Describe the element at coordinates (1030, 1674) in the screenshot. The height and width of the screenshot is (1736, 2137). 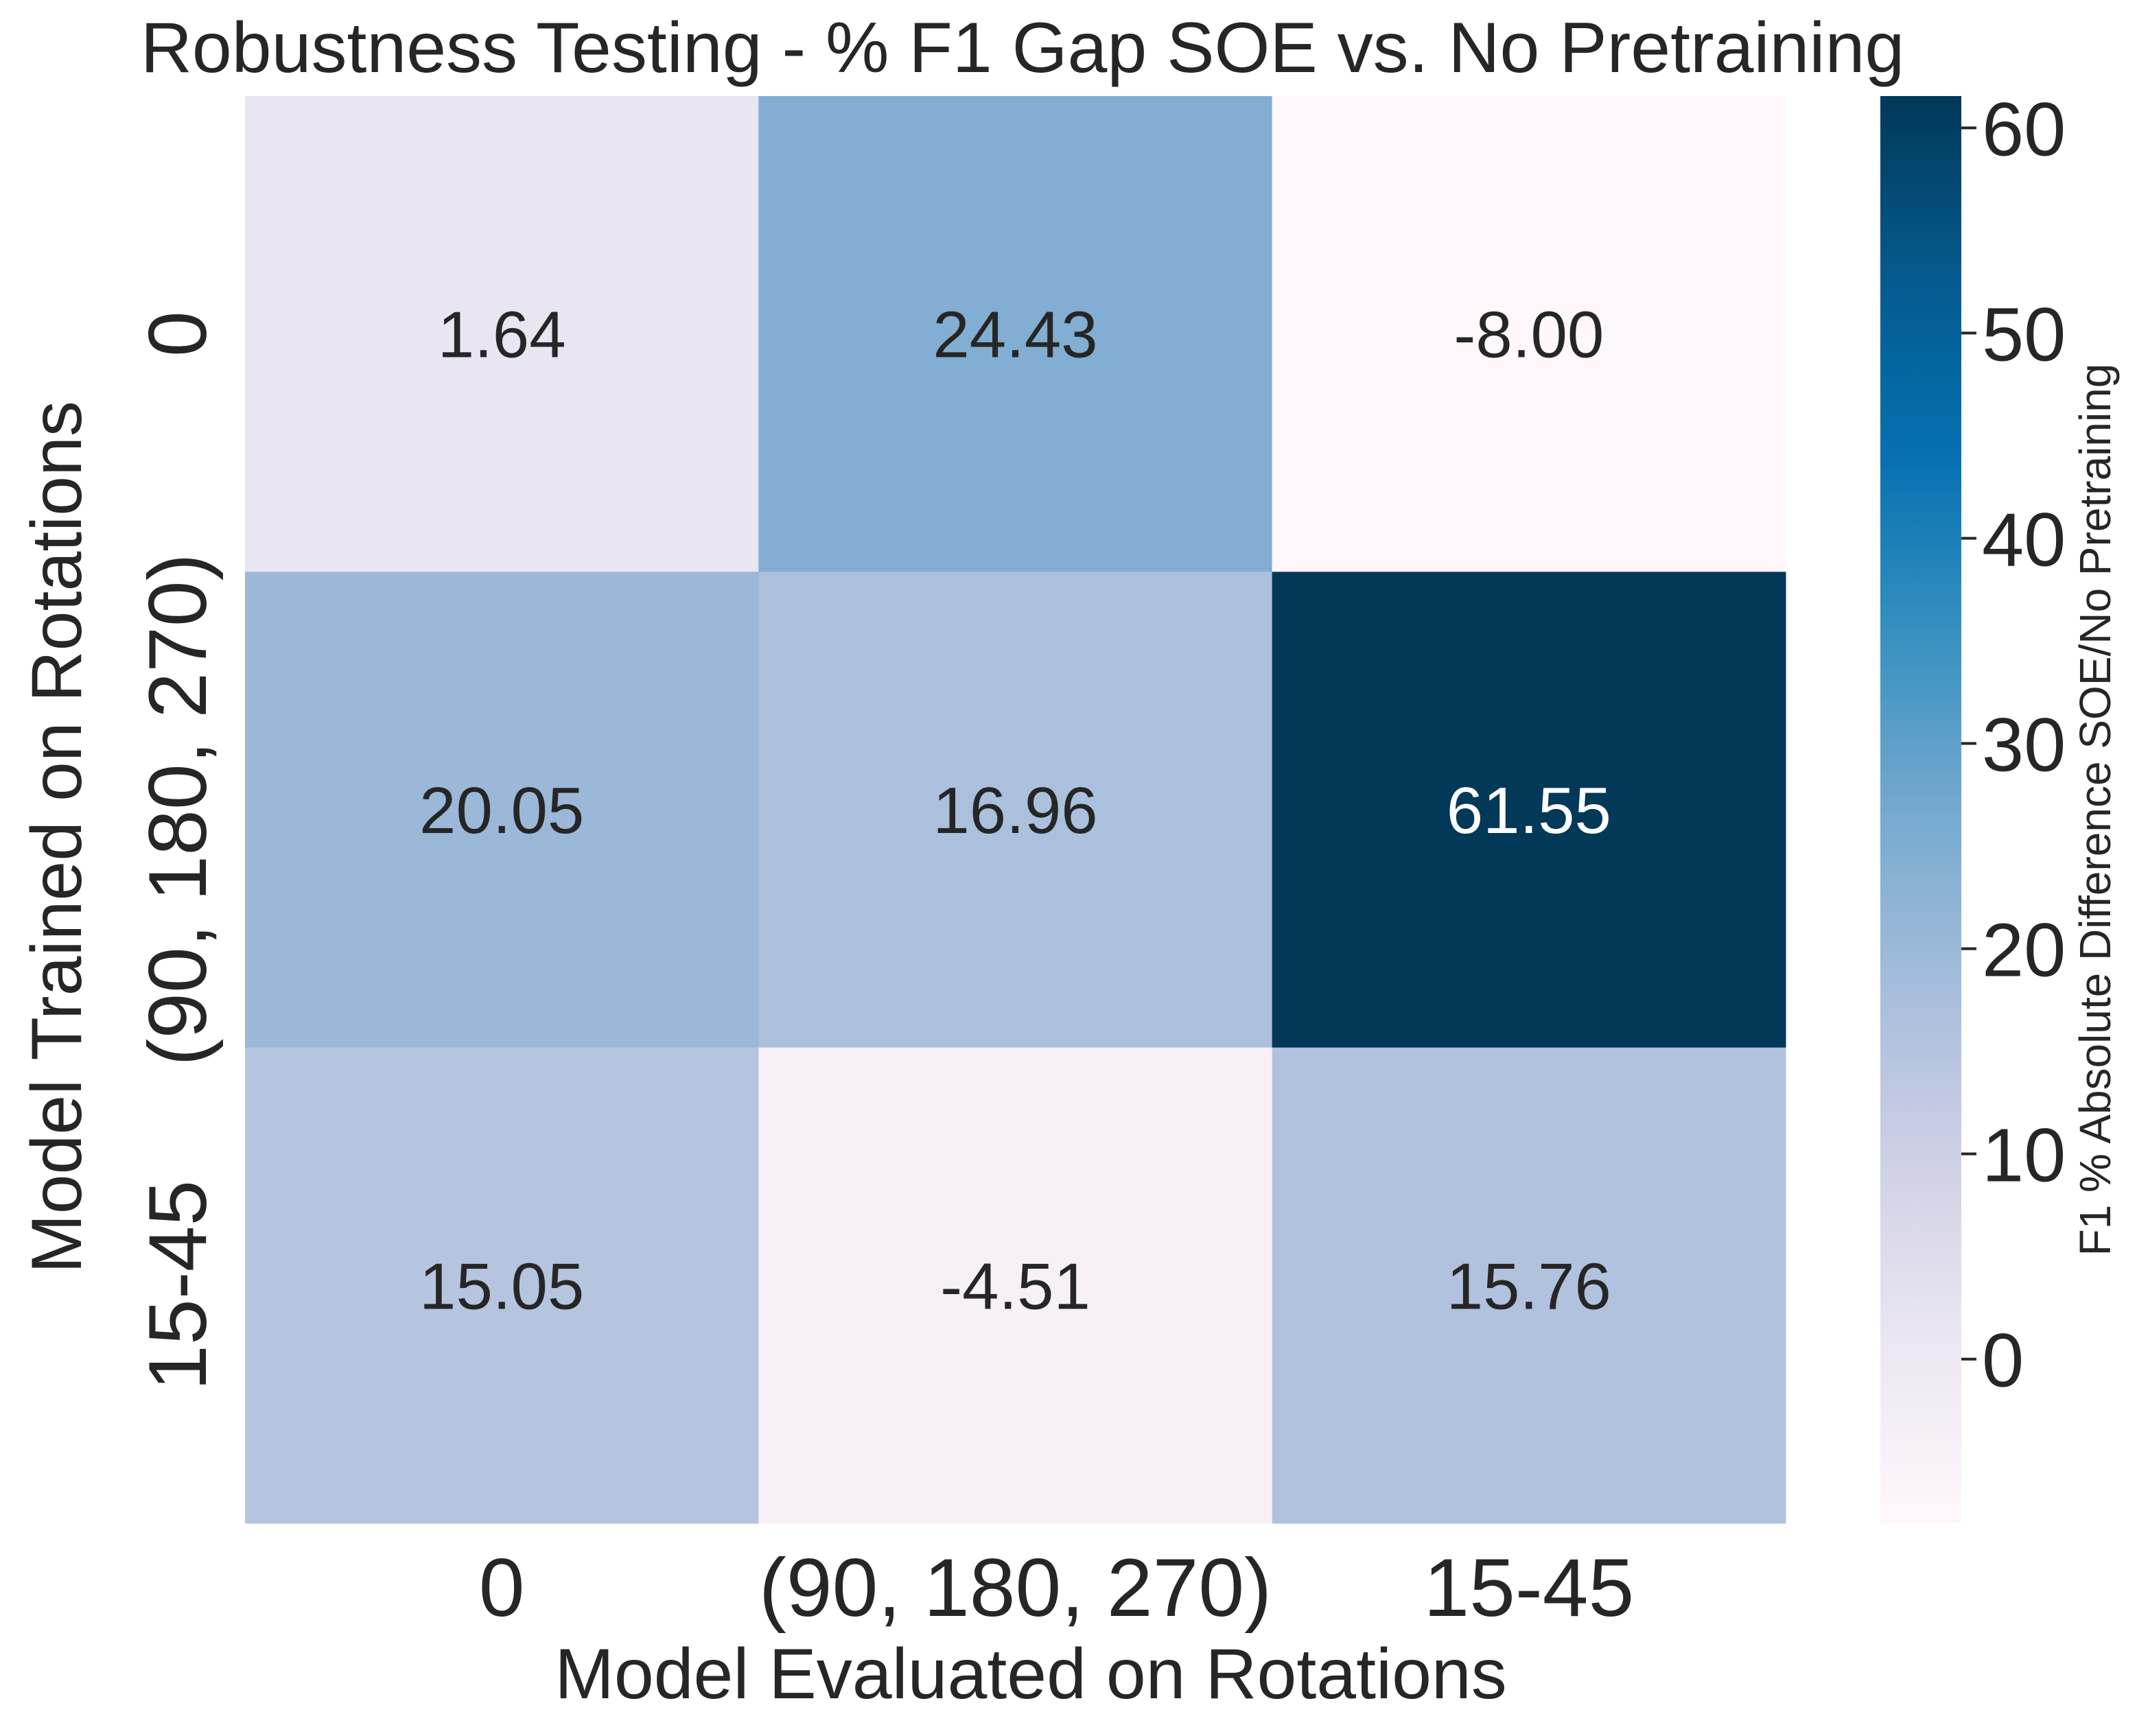
I see `x-axis-label: Model Evaluated on Rotations` at that location.